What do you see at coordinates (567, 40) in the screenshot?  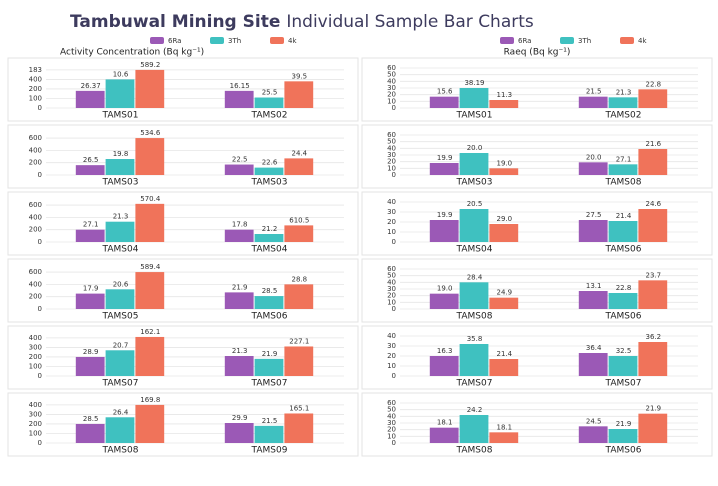 I see `legend-swatch` at bounding box center [567, 40].